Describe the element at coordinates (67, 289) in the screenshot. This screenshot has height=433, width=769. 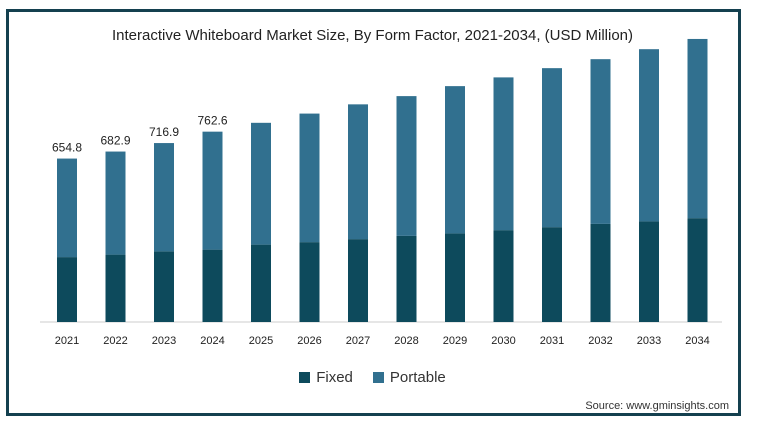
I see `bar-fixed-2021` at that location.